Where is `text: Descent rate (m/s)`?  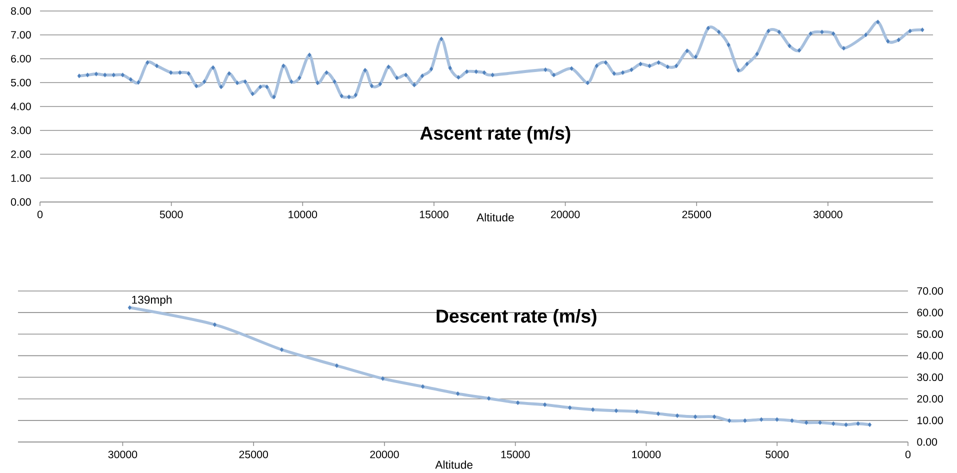 text: Descent rate (m/s) is located at coordinates (516, 317).